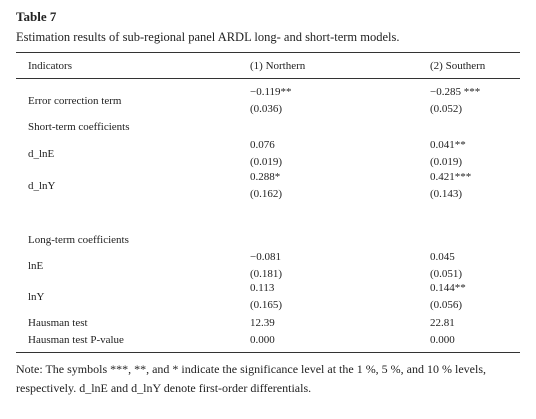 This screenshot has height=419, width=536. What do you see at coordinates (262, 288) in the screenshot?
I see `coefficient: 0.113` at bounding box center [262, 288].